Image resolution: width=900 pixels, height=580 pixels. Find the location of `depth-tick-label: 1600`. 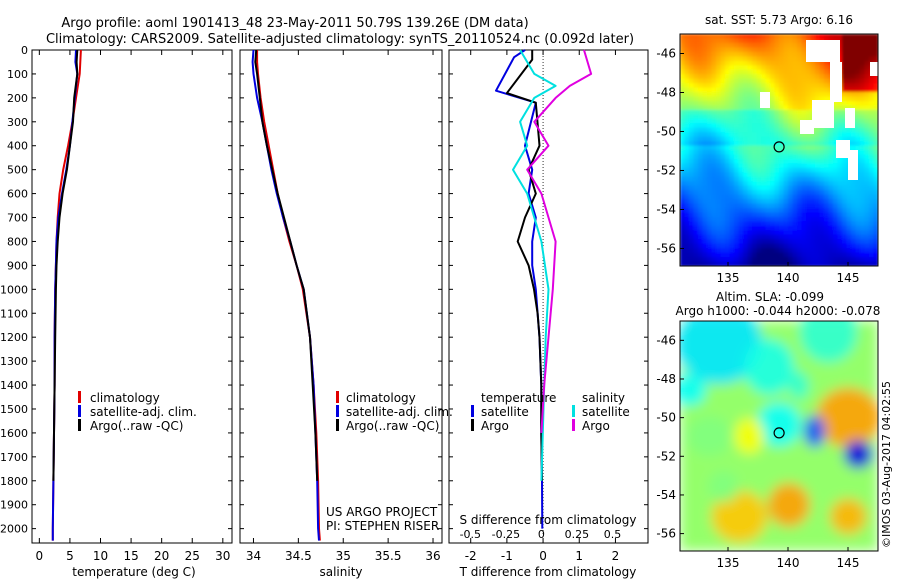

depth-tick-label: 1600 is located at coordinates (14, 433).